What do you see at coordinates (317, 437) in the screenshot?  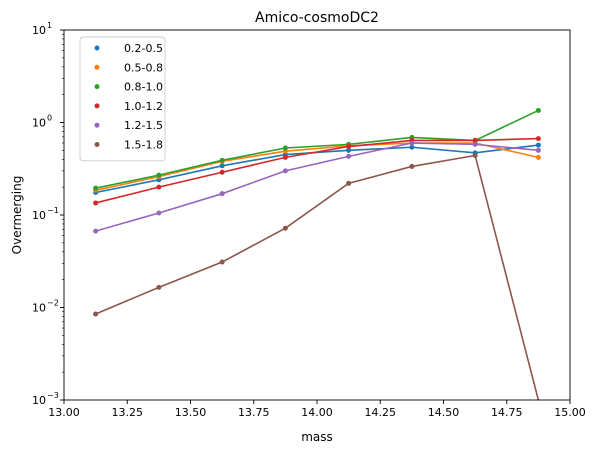 I see `x-axis-label: mass` at bounding box center [317, 437].